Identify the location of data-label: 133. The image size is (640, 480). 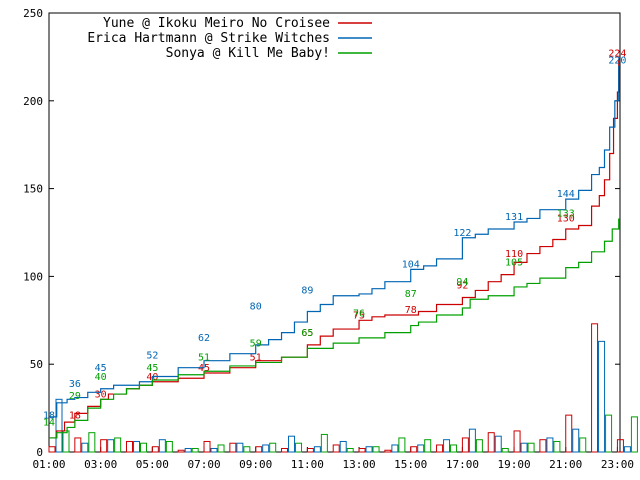
(566, 213).